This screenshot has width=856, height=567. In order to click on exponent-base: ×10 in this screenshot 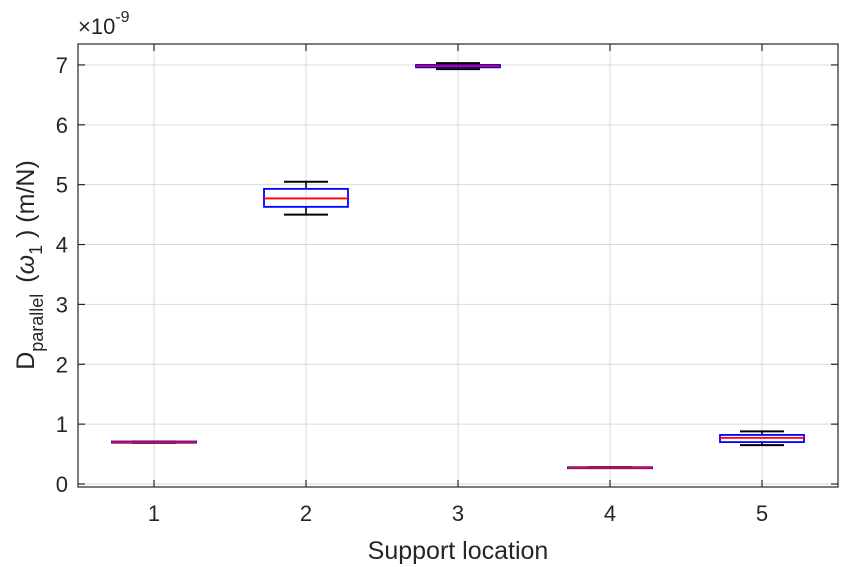, I will do `click(96, 26)`.